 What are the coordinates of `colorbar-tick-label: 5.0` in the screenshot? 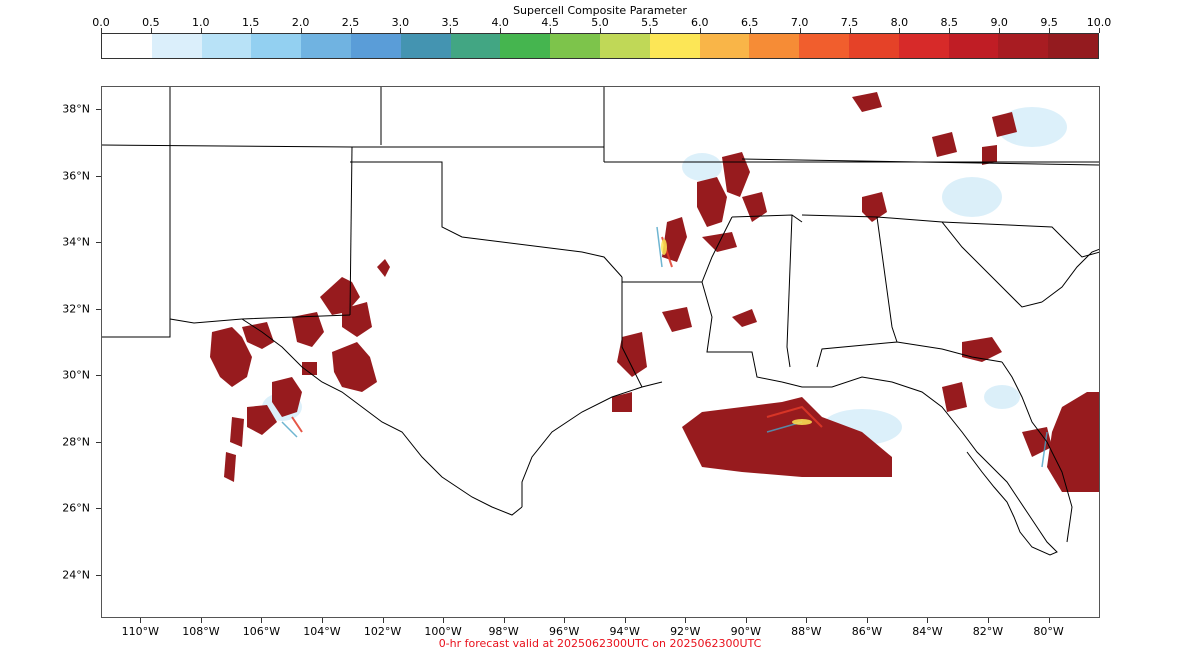 It's located at (600, 22).